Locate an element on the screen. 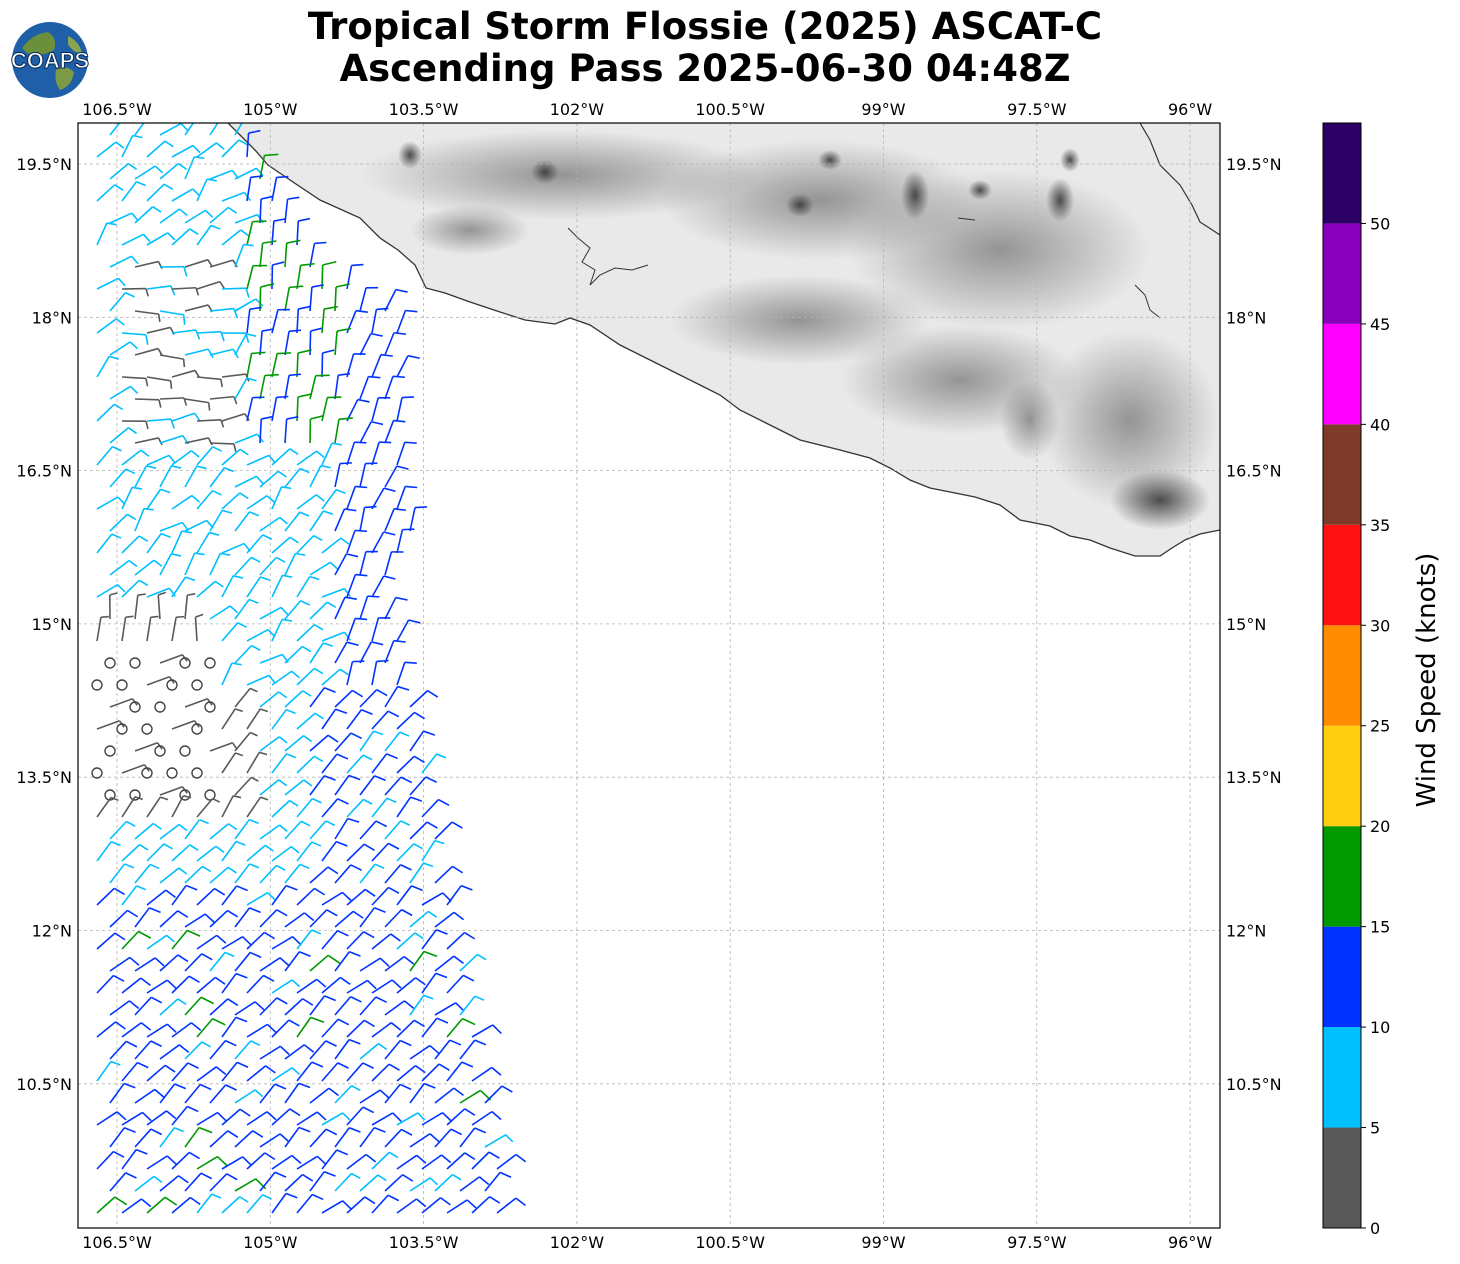 The image size is (1460, 1264). colorbar-label: Wind Speed (knots) is located at coordinates (1427, 680).